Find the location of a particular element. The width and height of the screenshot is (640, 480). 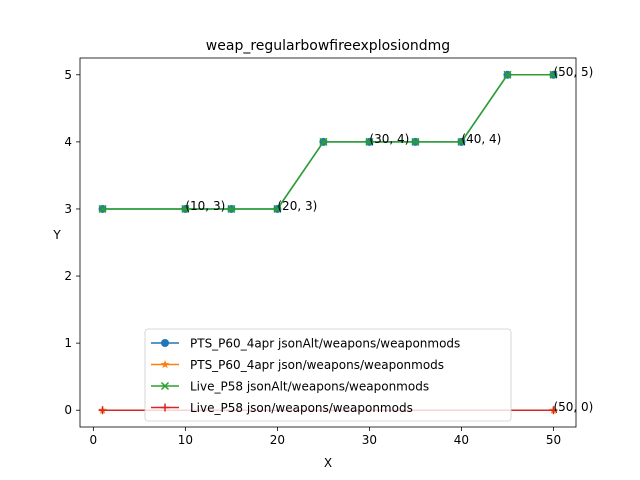

legend-box is located at coordinates (328, 375).